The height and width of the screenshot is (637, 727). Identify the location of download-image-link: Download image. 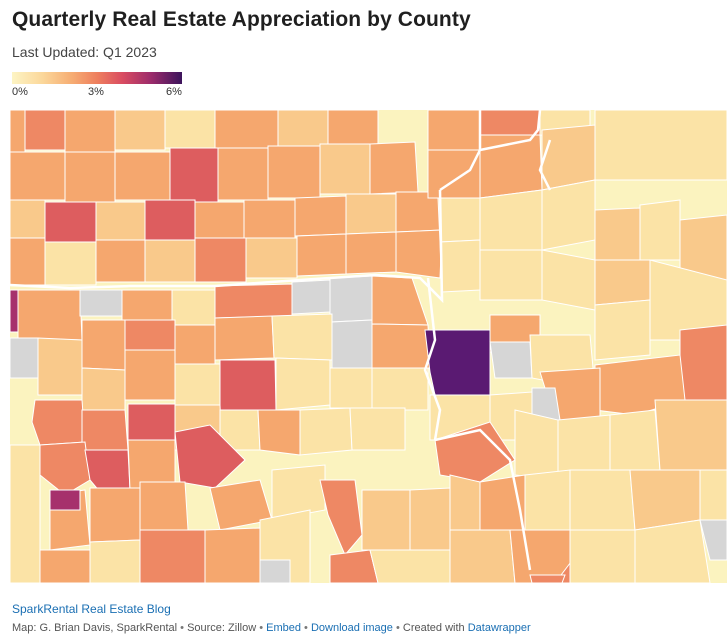
(351, 628).